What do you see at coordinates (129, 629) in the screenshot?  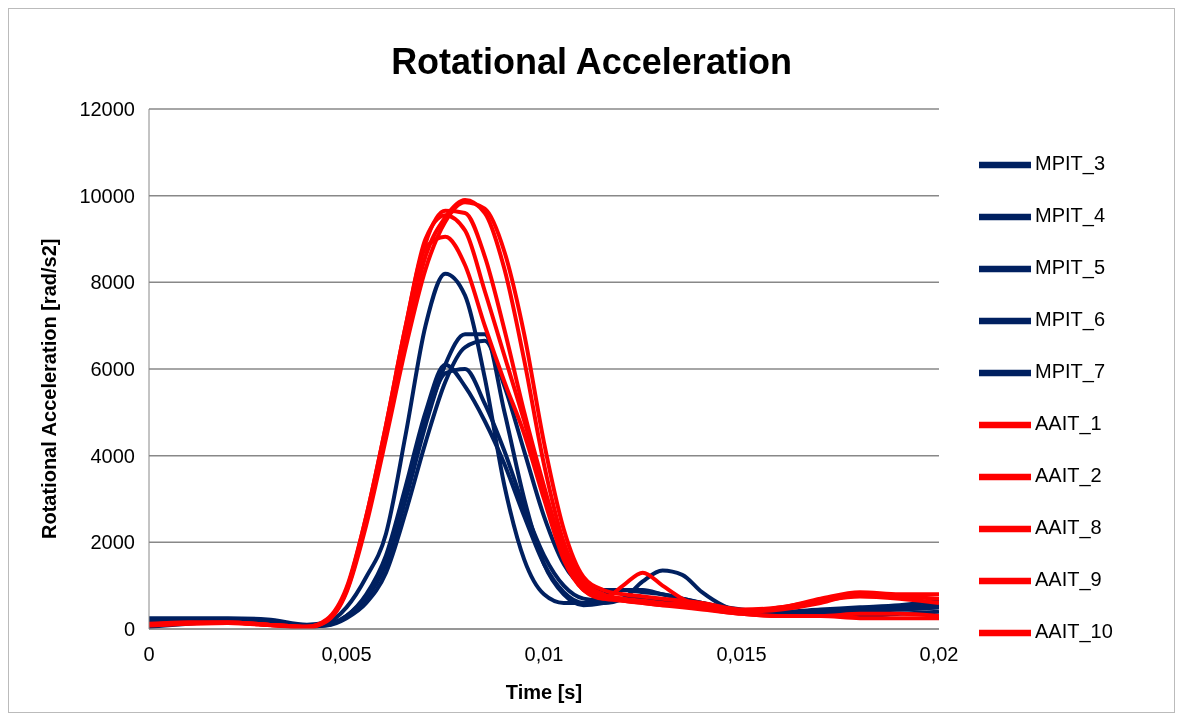 I see `y-tick-label: 0` at bounding box center [129, 629].